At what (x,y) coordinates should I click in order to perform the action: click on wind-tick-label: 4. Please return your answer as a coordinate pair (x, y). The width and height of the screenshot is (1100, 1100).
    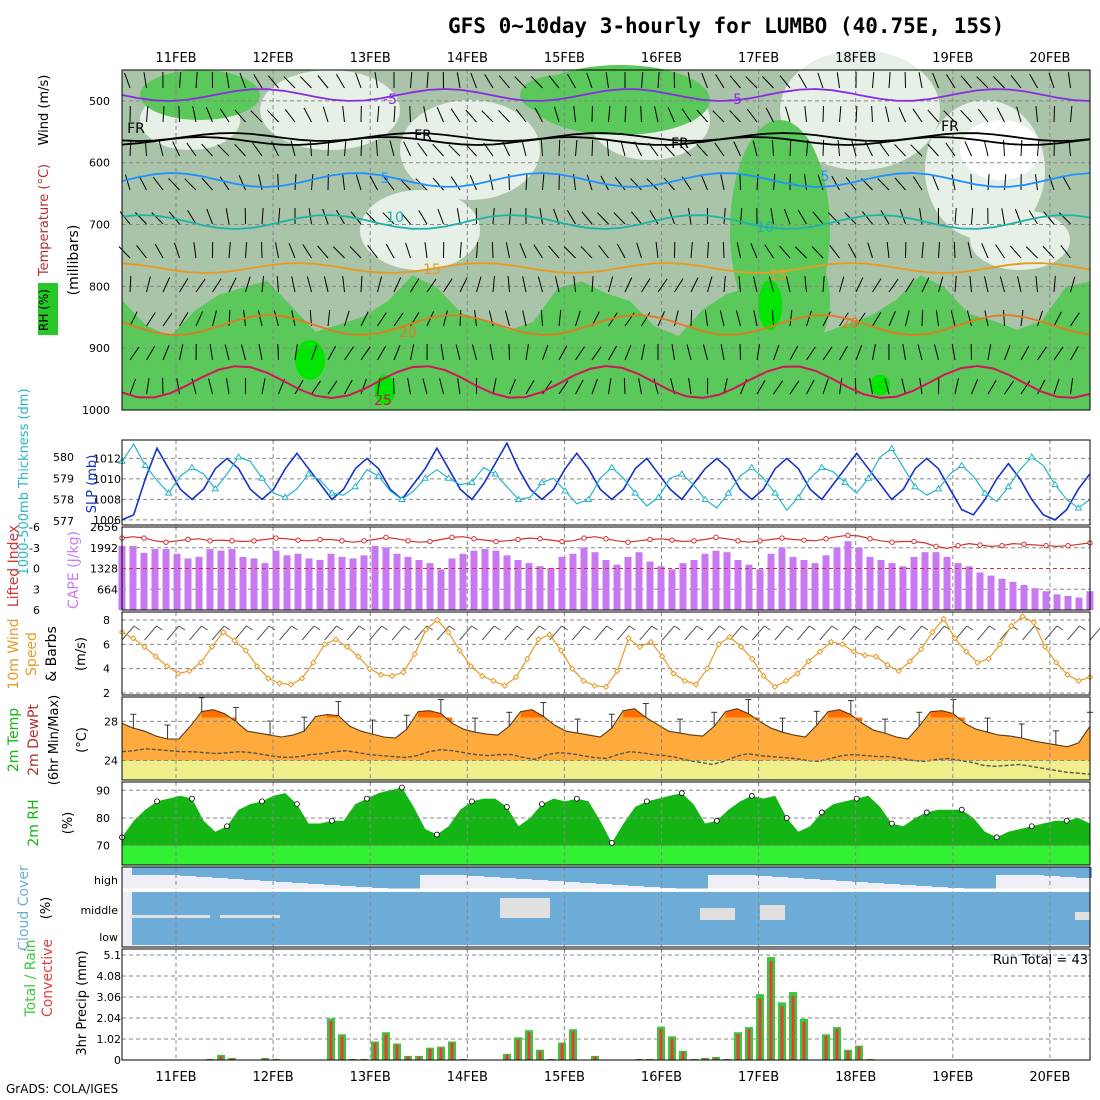
    Looking at the image, I should click on (106, 669).